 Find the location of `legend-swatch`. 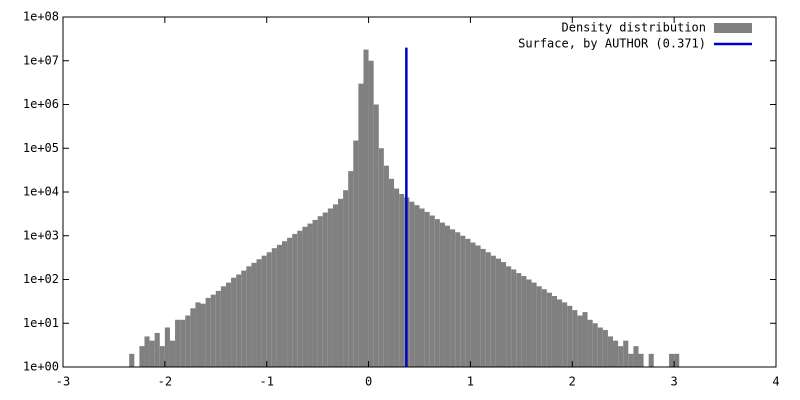

legend-swatch is located at coordinates (733, 28).